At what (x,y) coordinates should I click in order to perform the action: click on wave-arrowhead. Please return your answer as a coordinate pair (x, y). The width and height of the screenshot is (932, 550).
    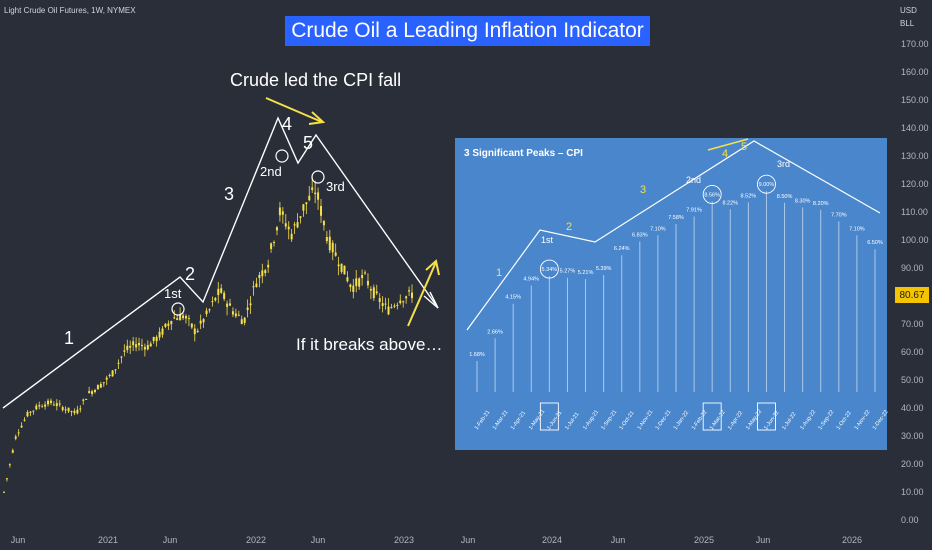
    Looking at the image, I should click on (431, 300).